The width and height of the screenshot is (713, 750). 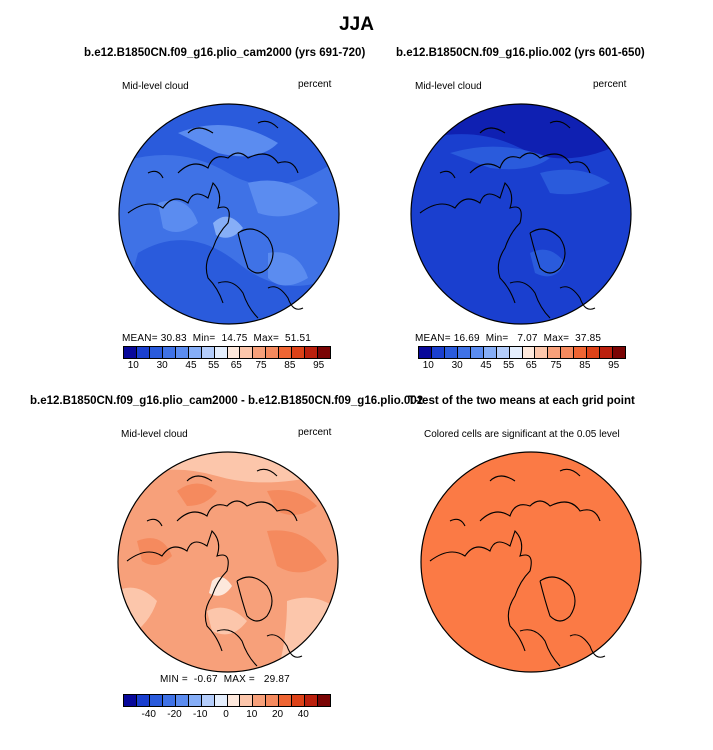 What do you see at coordinates (174, 714) in the screenshot?
I see `colorbar-tick-label: -20` at bounding box center [174, 714].